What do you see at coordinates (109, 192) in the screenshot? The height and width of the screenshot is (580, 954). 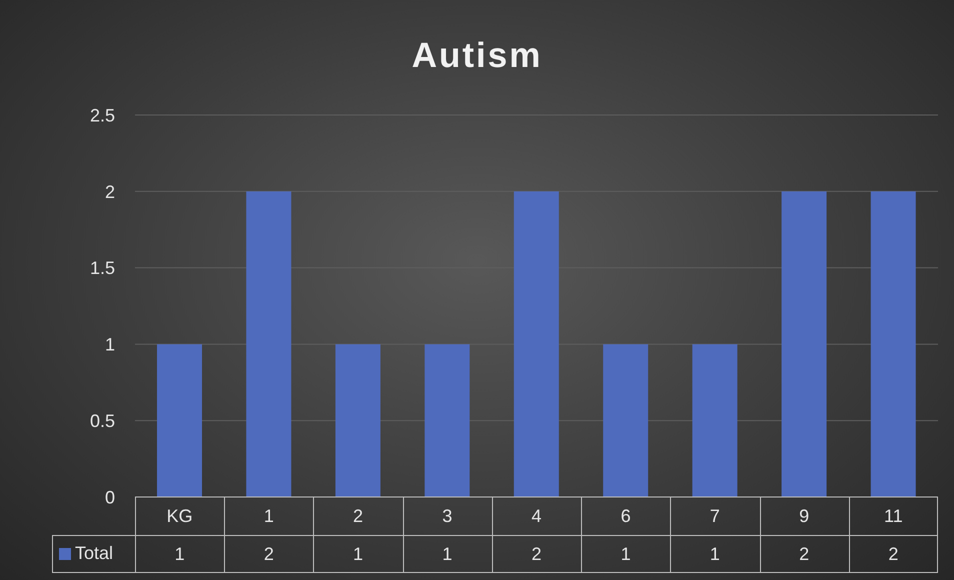 I see `y-tick-label: 2` at bounding box center [109, 192].